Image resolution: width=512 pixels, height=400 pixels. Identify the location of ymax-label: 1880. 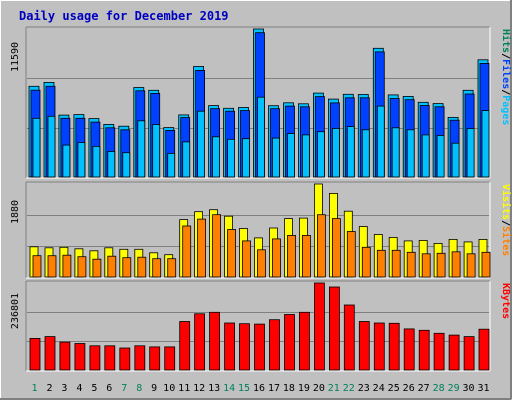
(15, 212).